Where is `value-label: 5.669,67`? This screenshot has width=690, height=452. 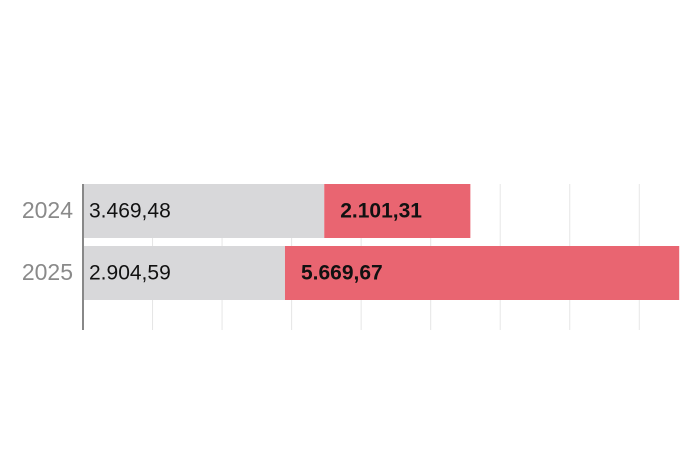 value-label: 5.669,67 is located at coordinates (342, 273).